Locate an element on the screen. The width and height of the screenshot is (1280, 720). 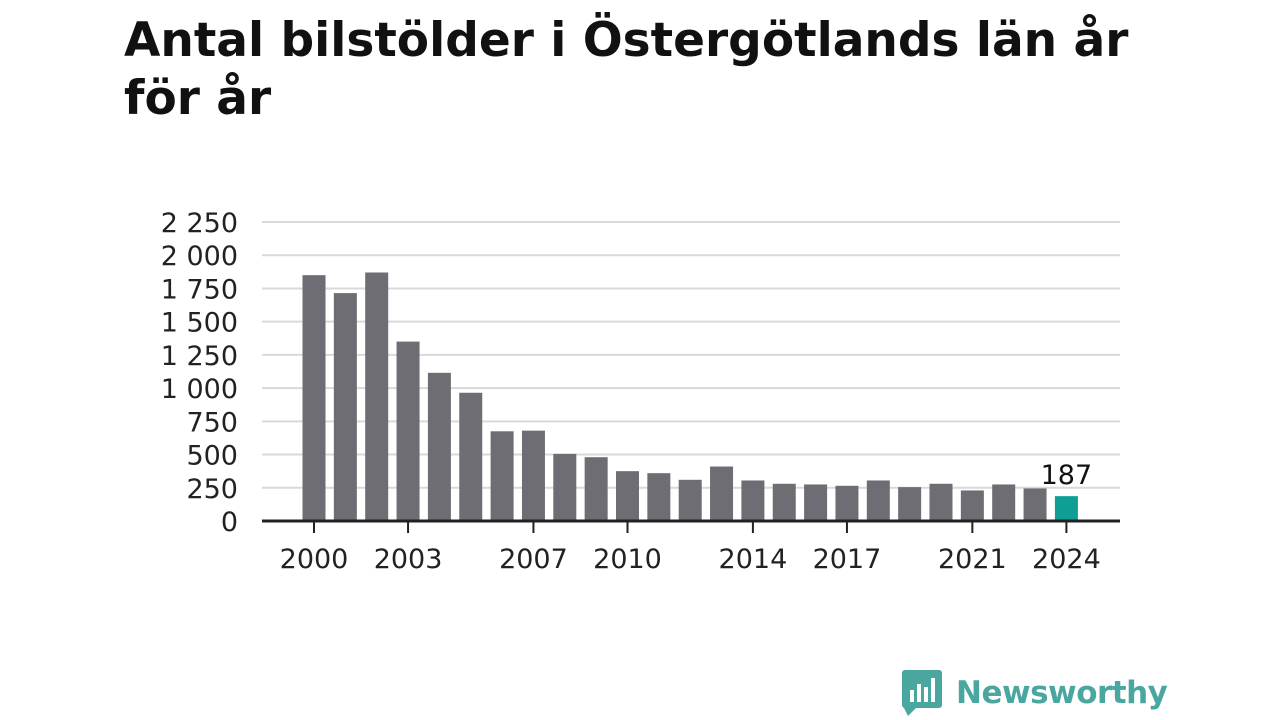
bar-2002 is located at coordinates (377, 396).